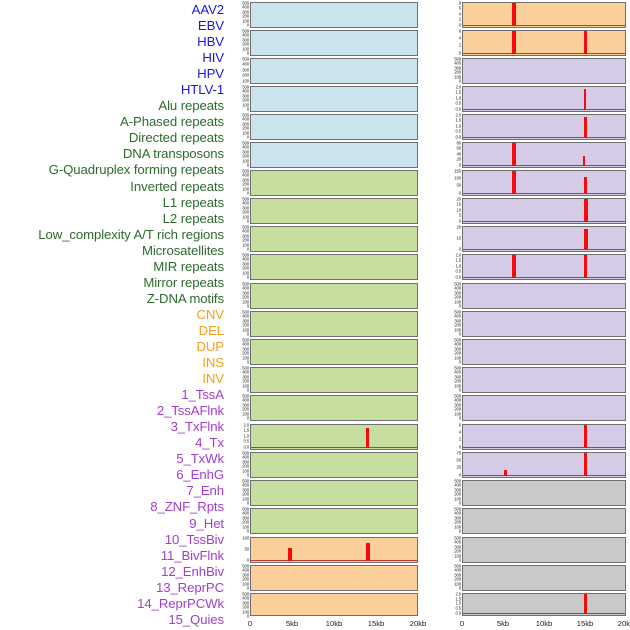  I want to click on xaxis-tick-label: 0, so click(462, 623).